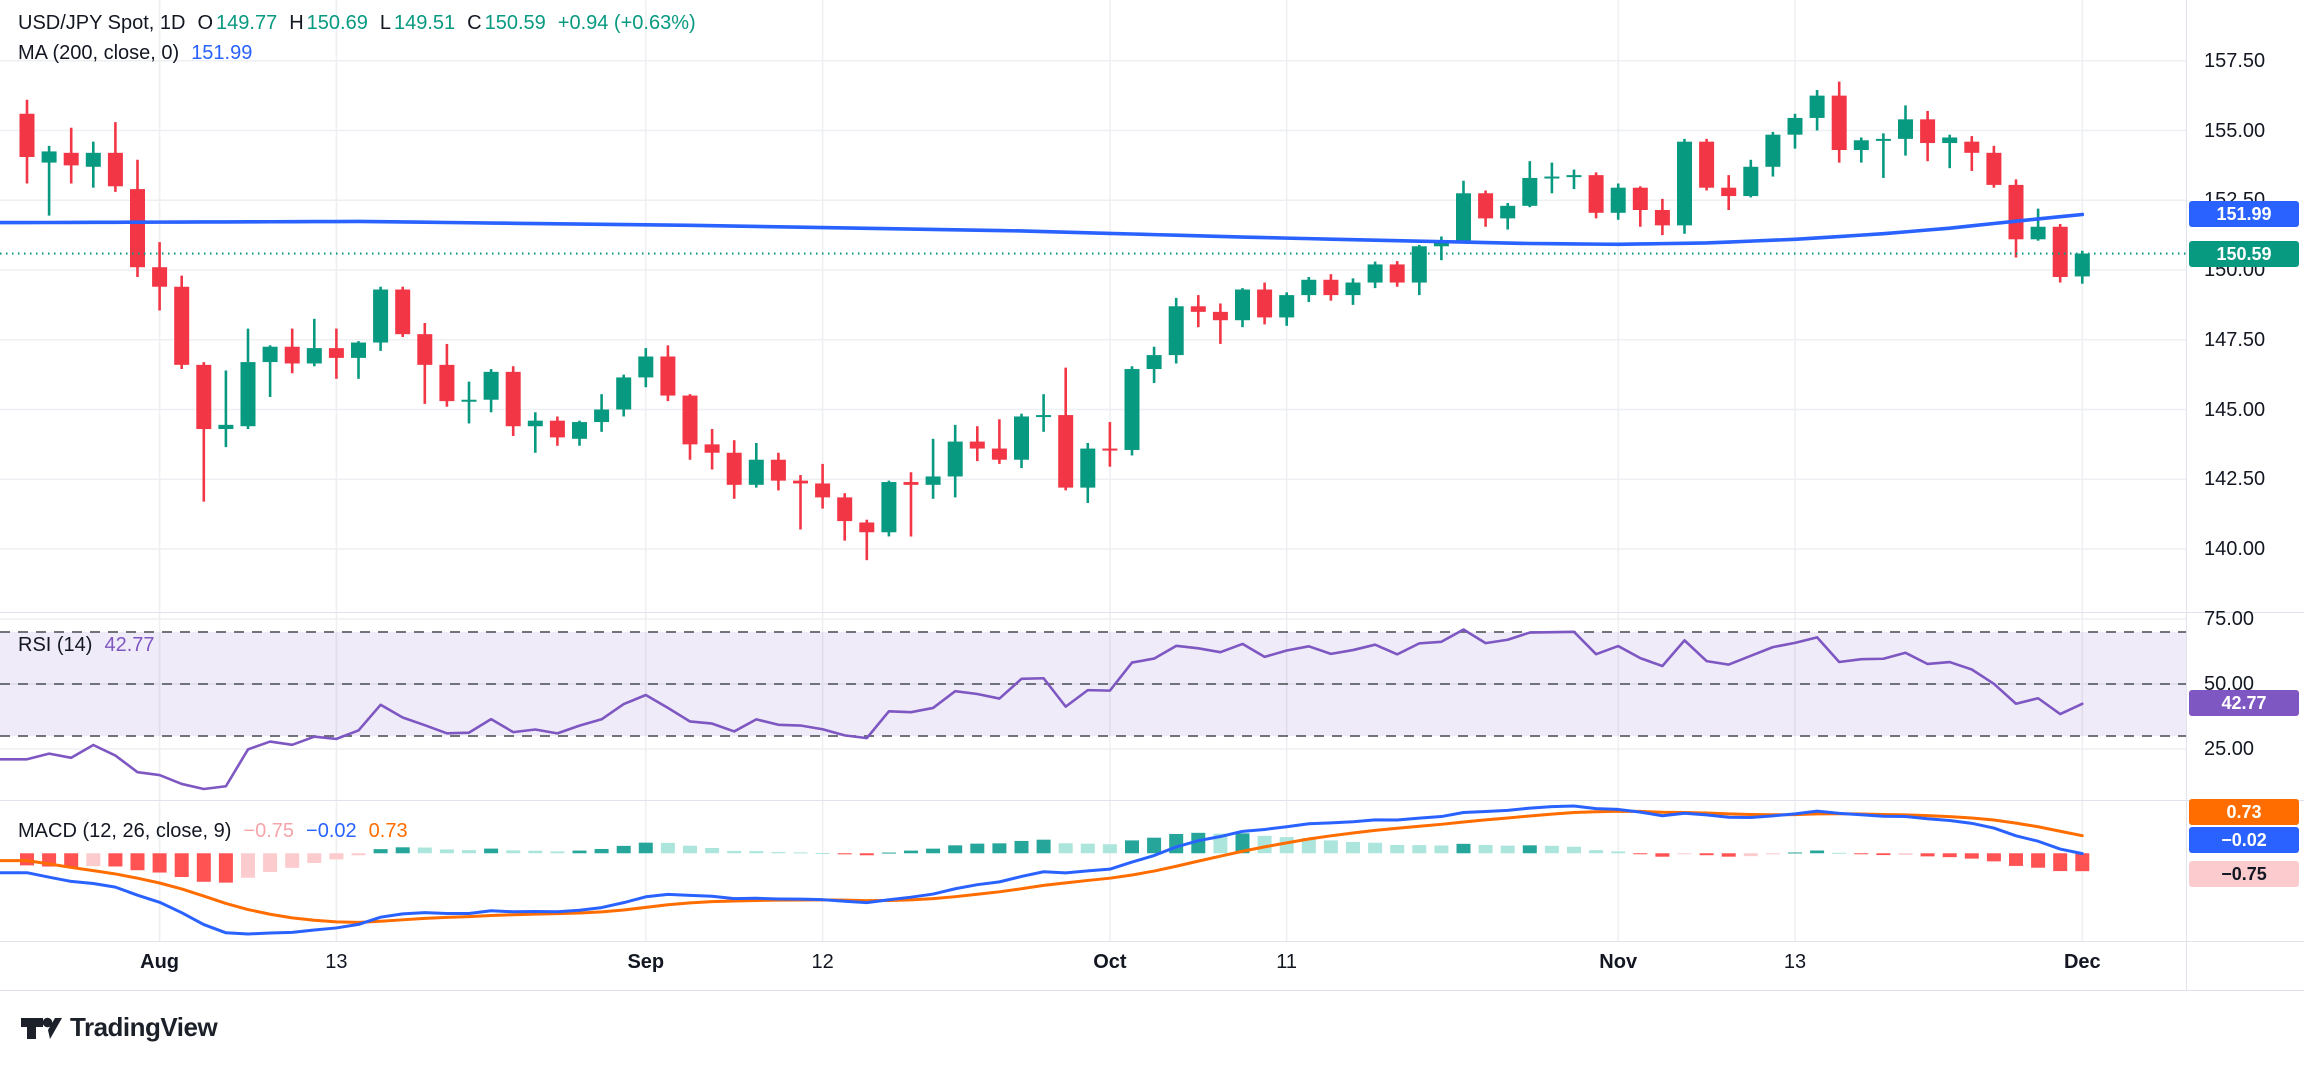 This screenshot has width=2304, height=1066. I want to click on ma-legend: MA (200, close, 0) 151.99, so click(135, 53).